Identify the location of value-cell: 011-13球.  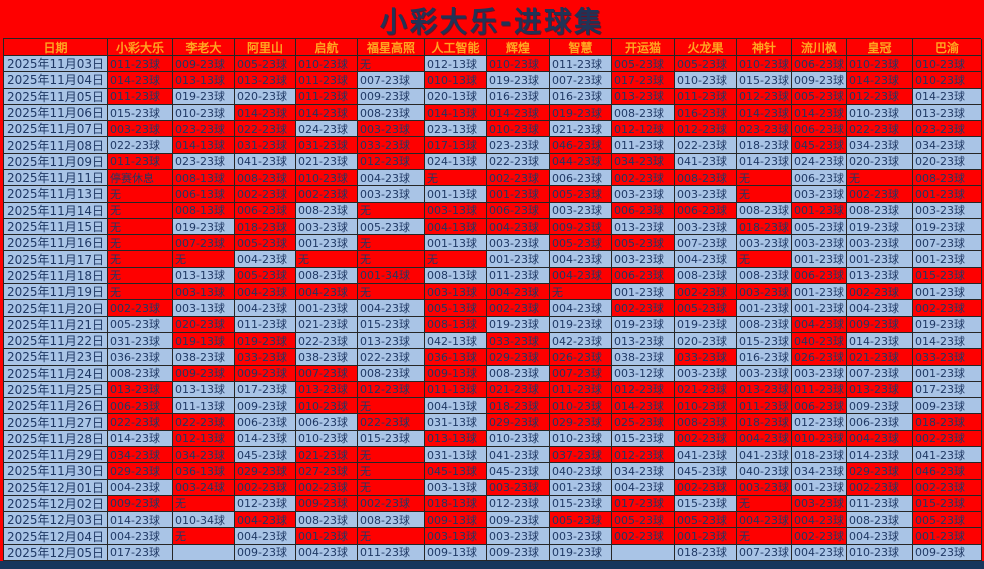
(456, 390).